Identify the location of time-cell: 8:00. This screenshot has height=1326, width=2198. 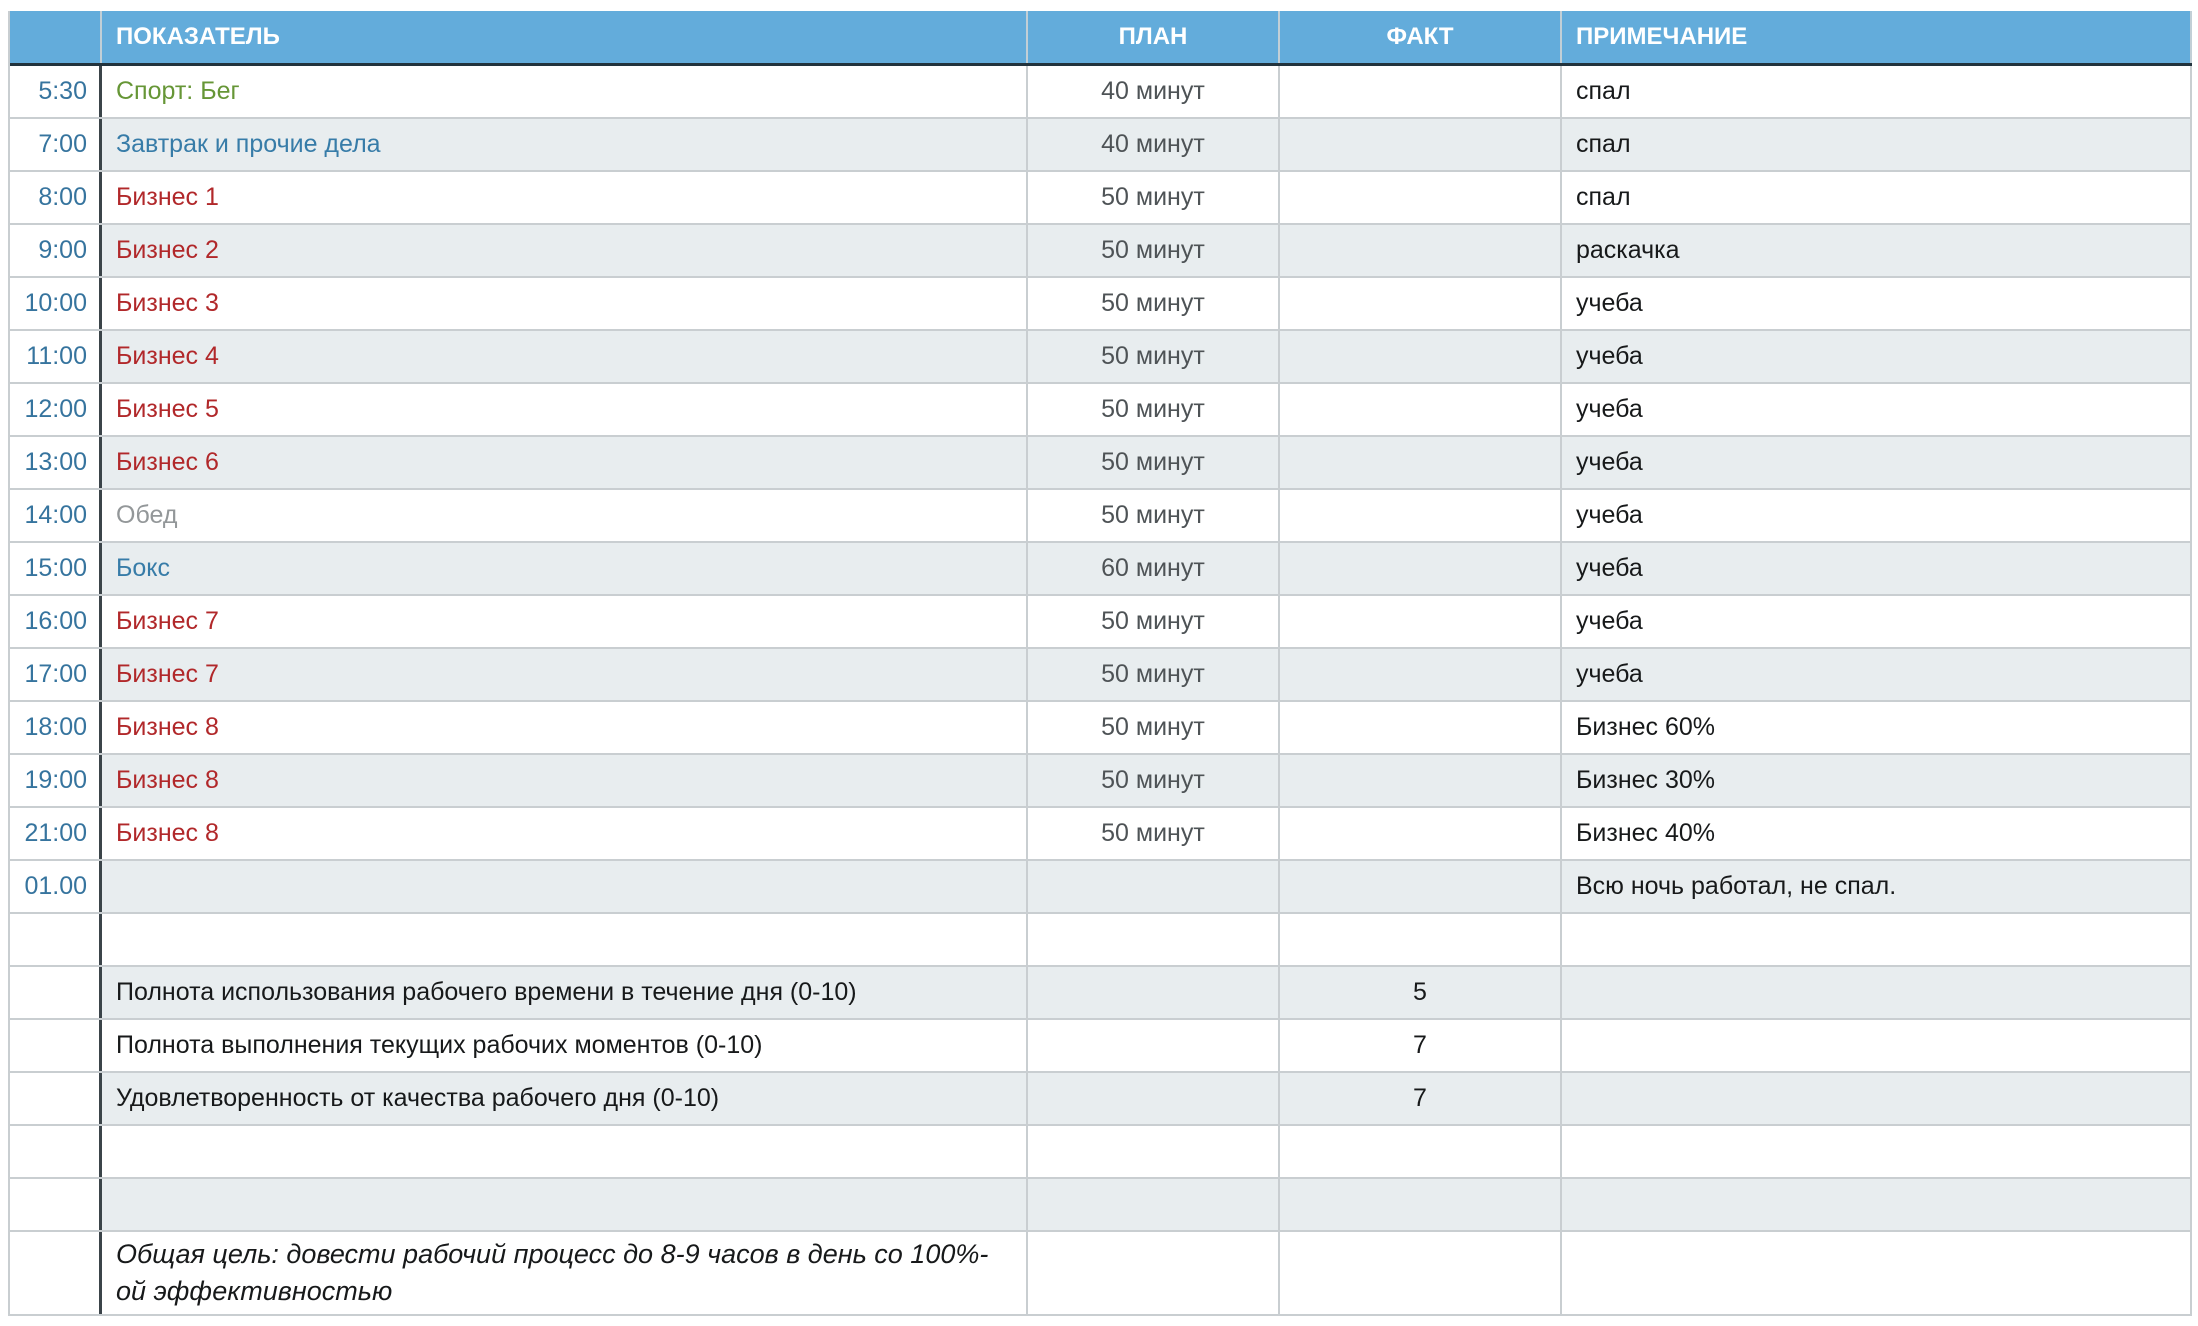
(56, 197).